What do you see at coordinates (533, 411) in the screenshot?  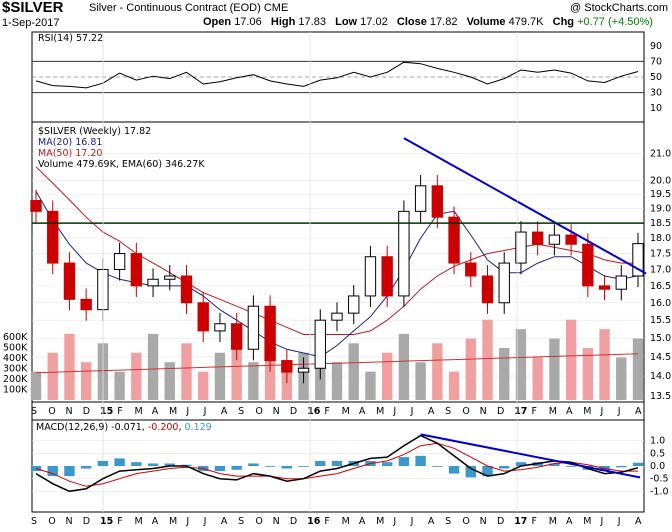 I see `x-tick-label: F` at bounding box center [533, 411].